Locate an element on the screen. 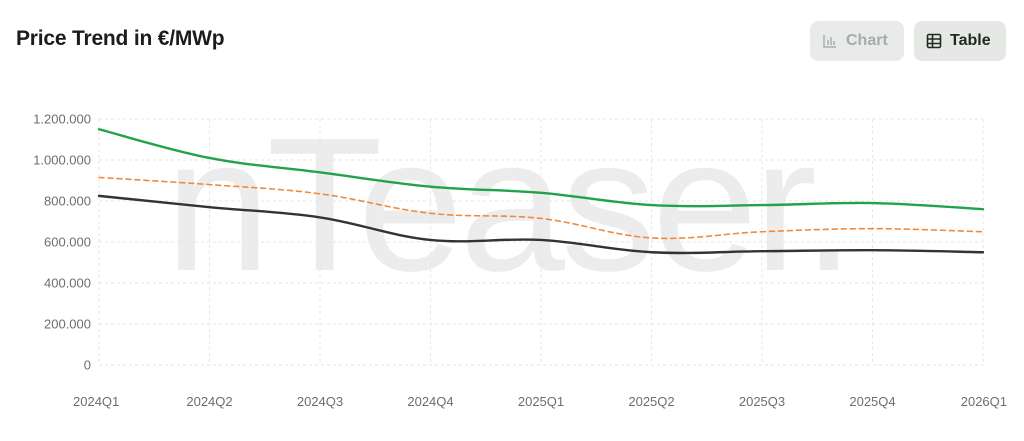 Image resolution: width=1024 pixels, height=441 pixels. y-tick-label: 800.000 is located at coordinates (67, 201).